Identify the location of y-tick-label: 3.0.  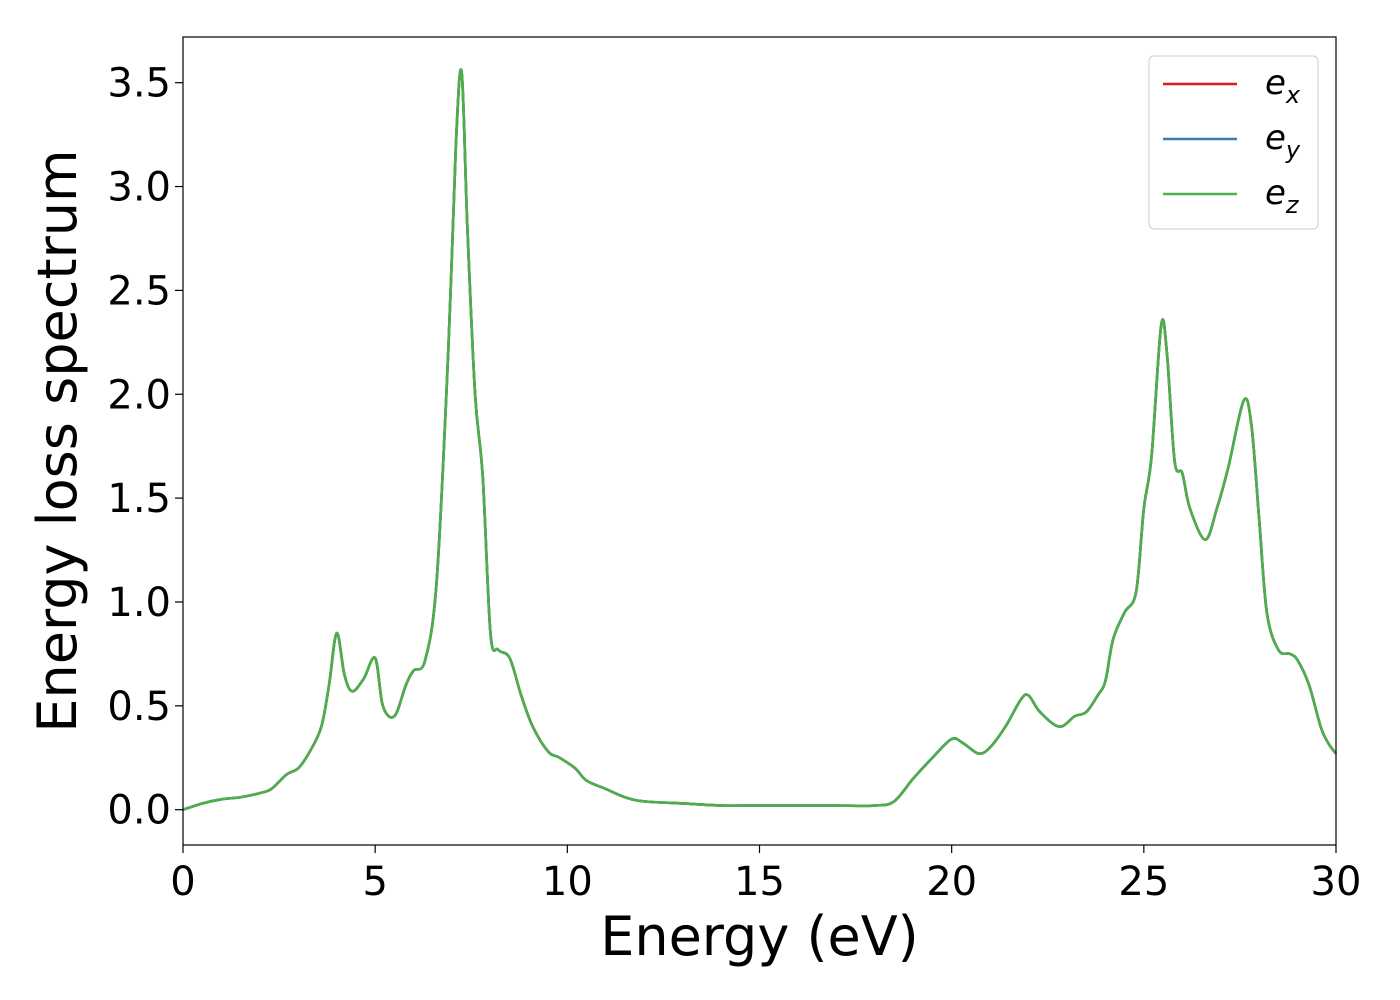
(139, 188).